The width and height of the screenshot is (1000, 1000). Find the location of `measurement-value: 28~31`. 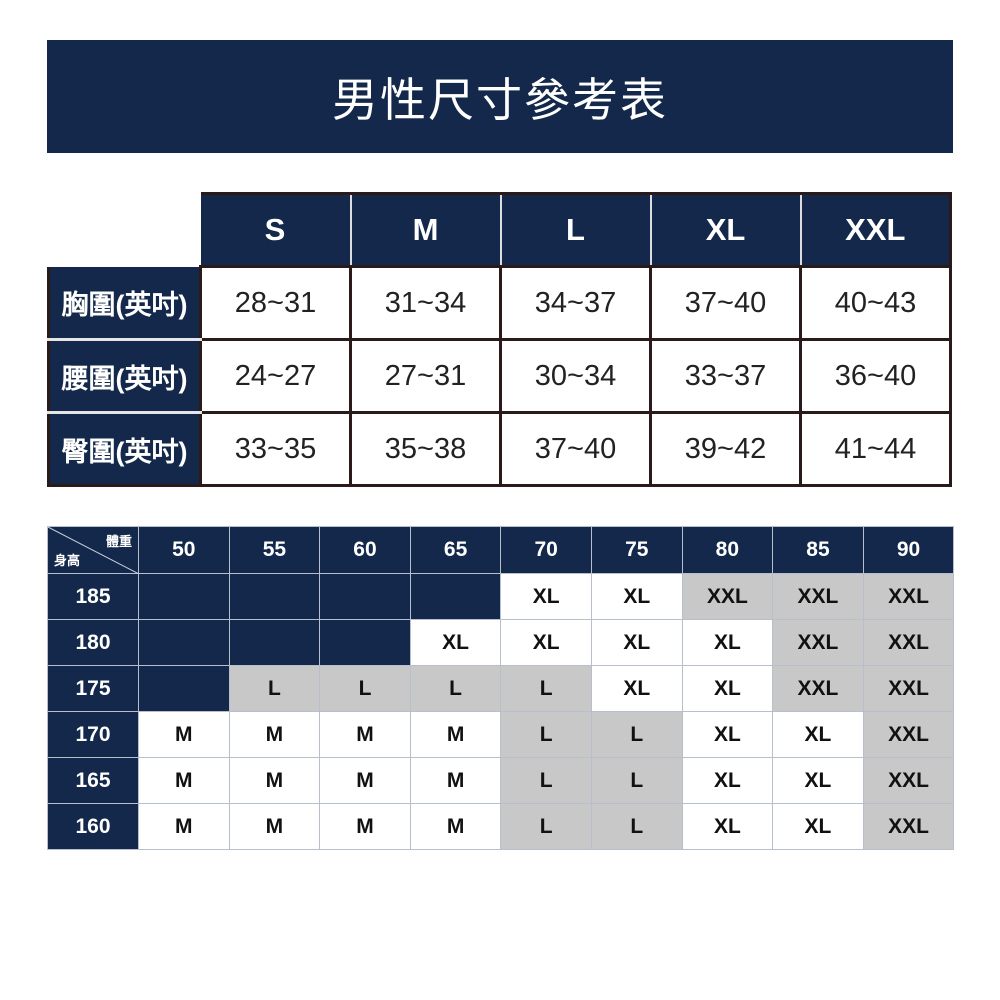

measurement-value: 28~31 is located at coordinates (275, 303).